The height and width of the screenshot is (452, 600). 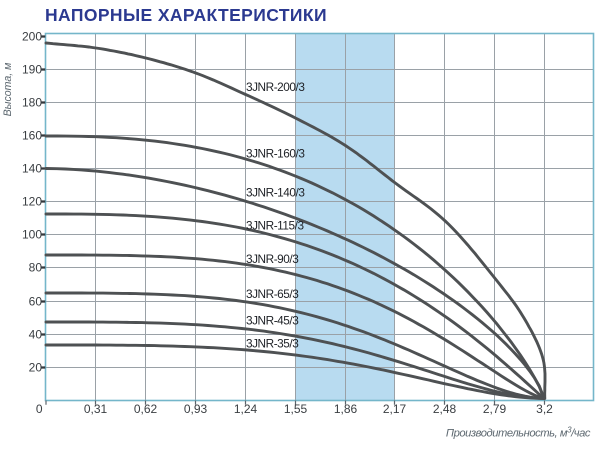 What do you see at coordinates (36, 302) in the screenshot?
I see `svg-text: 60` at bounding box center [36, 302].